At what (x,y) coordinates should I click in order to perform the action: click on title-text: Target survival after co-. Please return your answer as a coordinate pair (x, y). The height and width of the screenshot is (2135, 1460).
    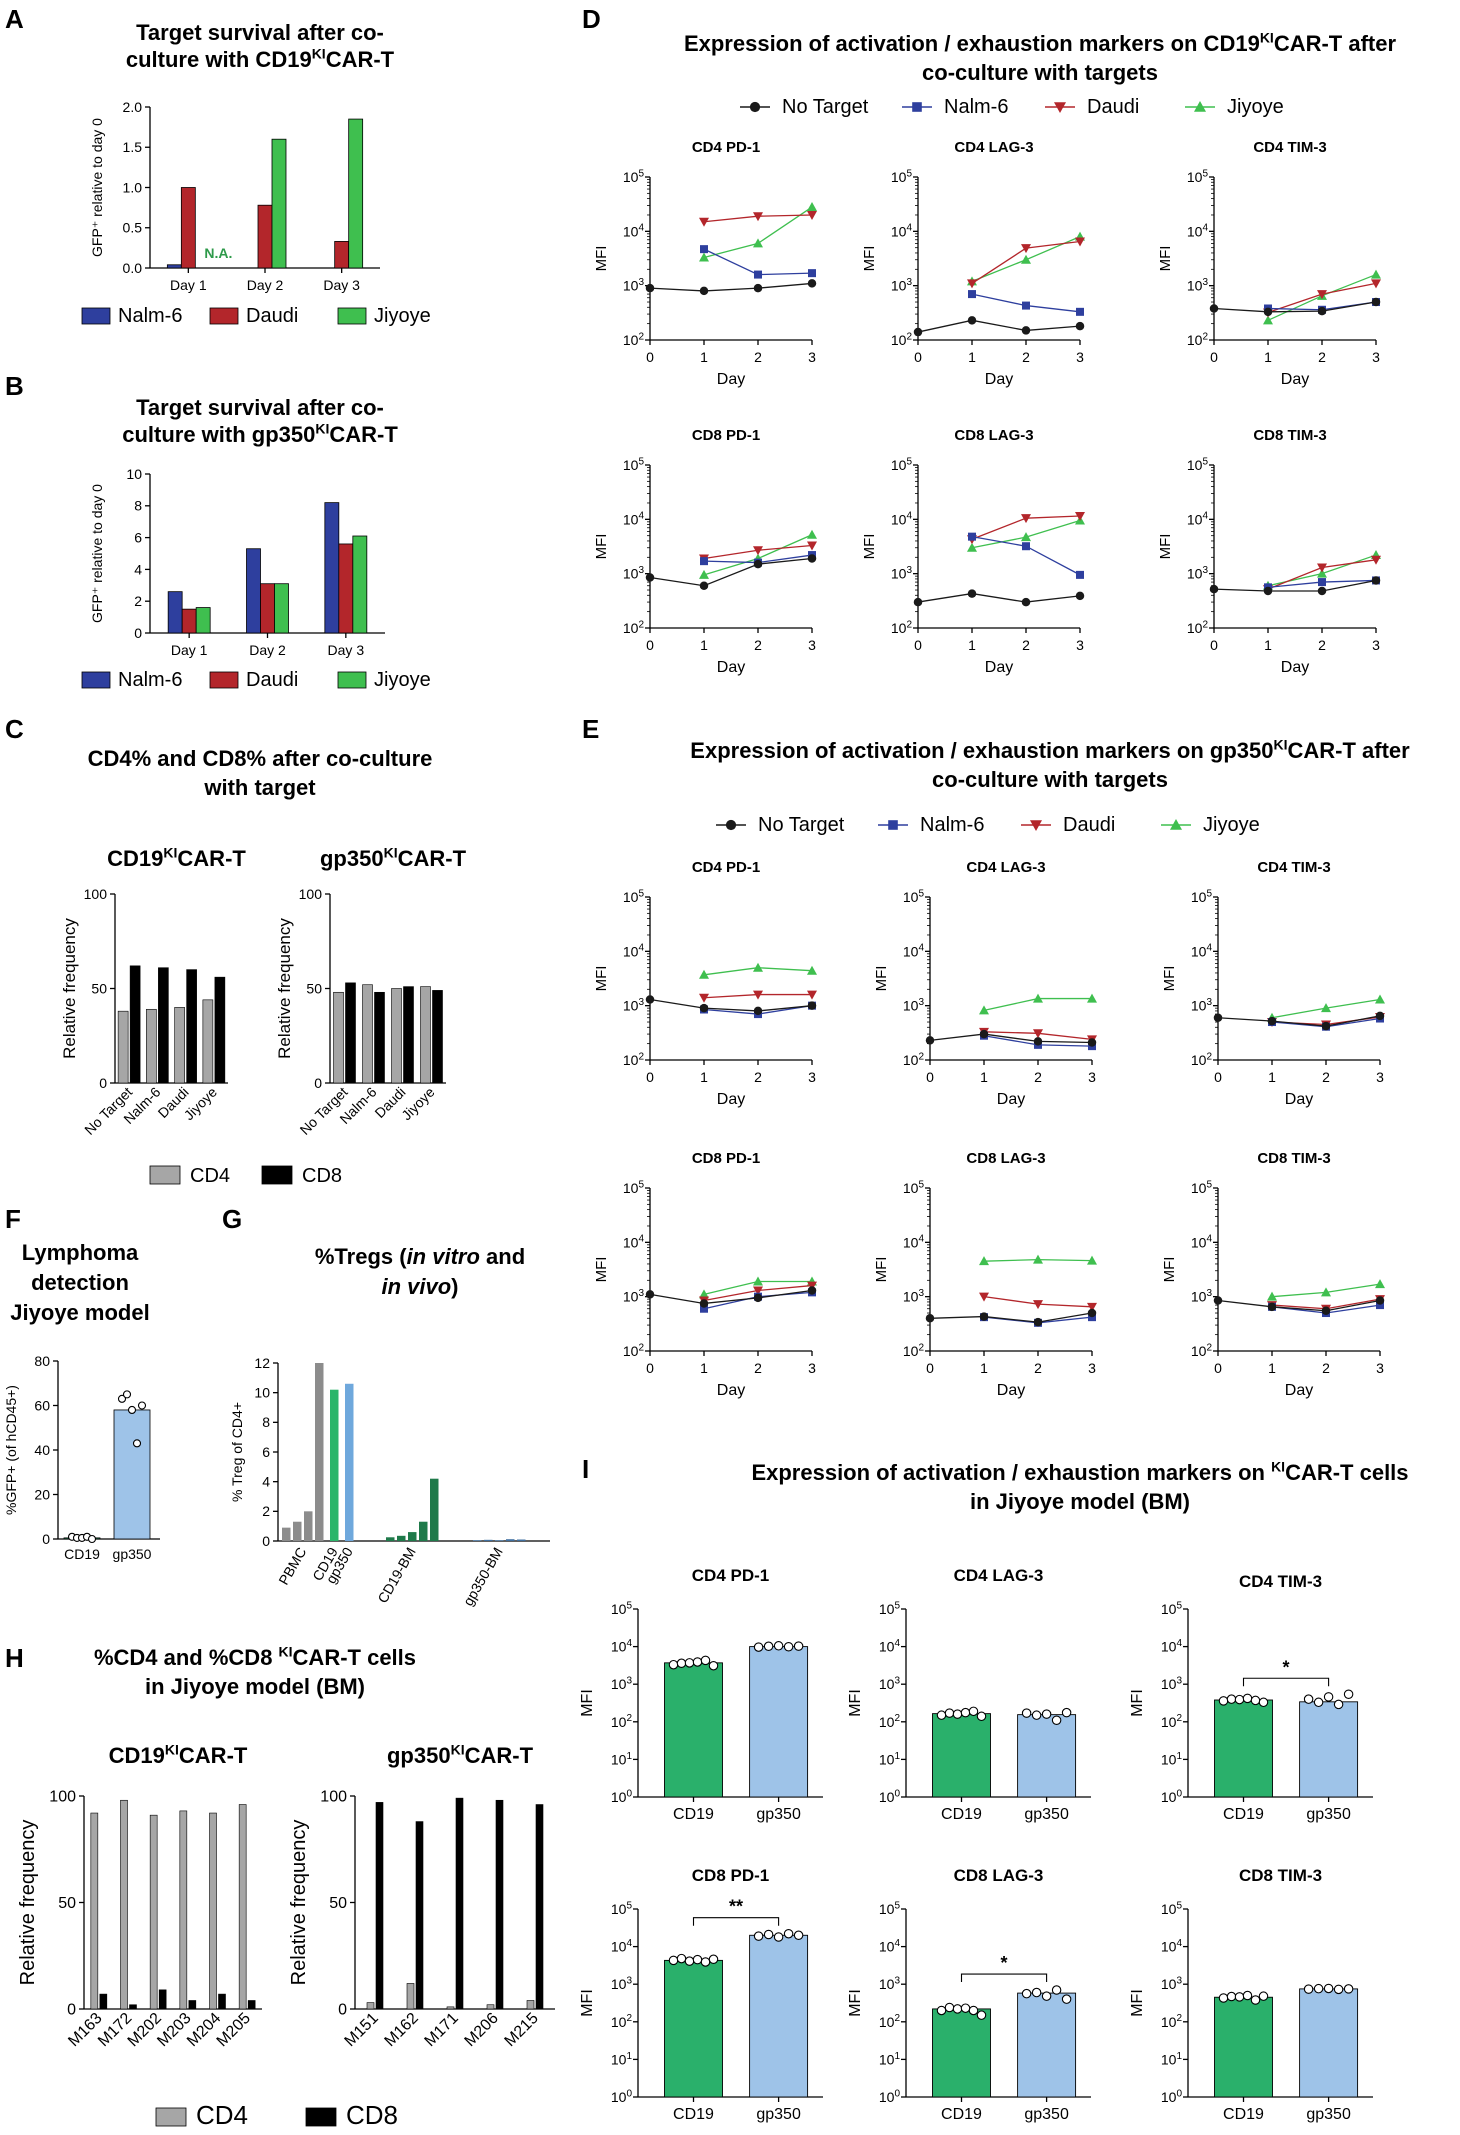
    Looking at the image, I should click on (260, 32).